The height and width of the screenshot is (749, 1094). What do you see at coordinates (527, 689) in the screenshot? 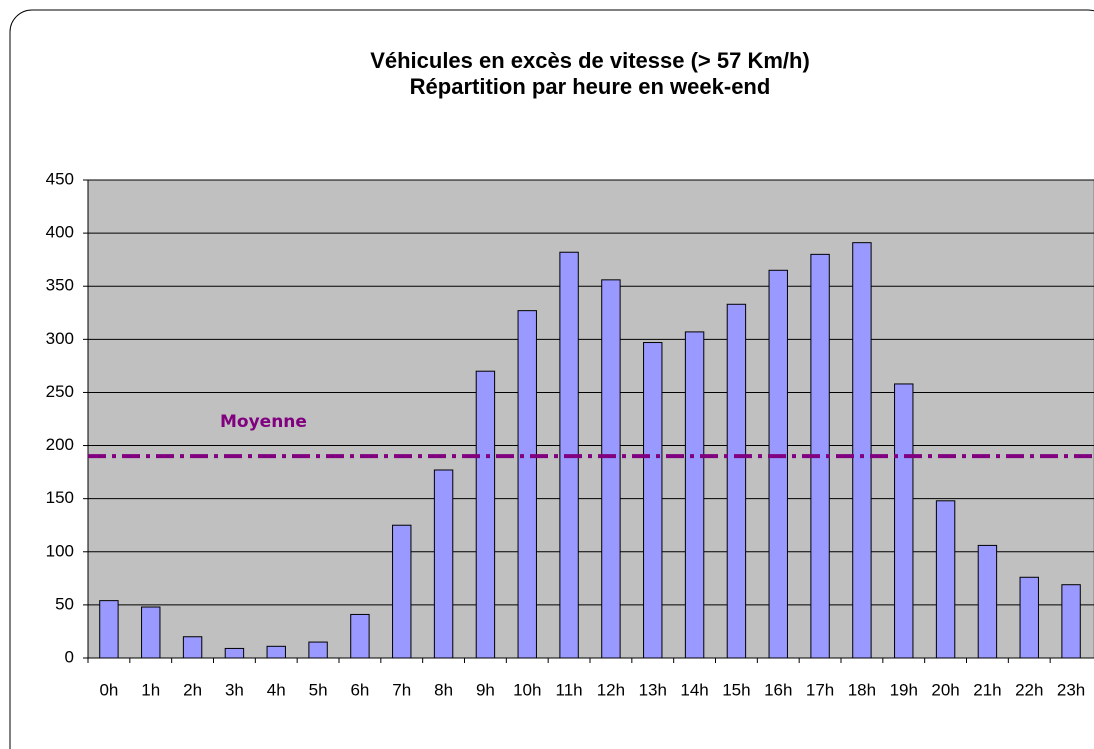
I see `x-tick-label: 10h` at bounding box center [527, 689].